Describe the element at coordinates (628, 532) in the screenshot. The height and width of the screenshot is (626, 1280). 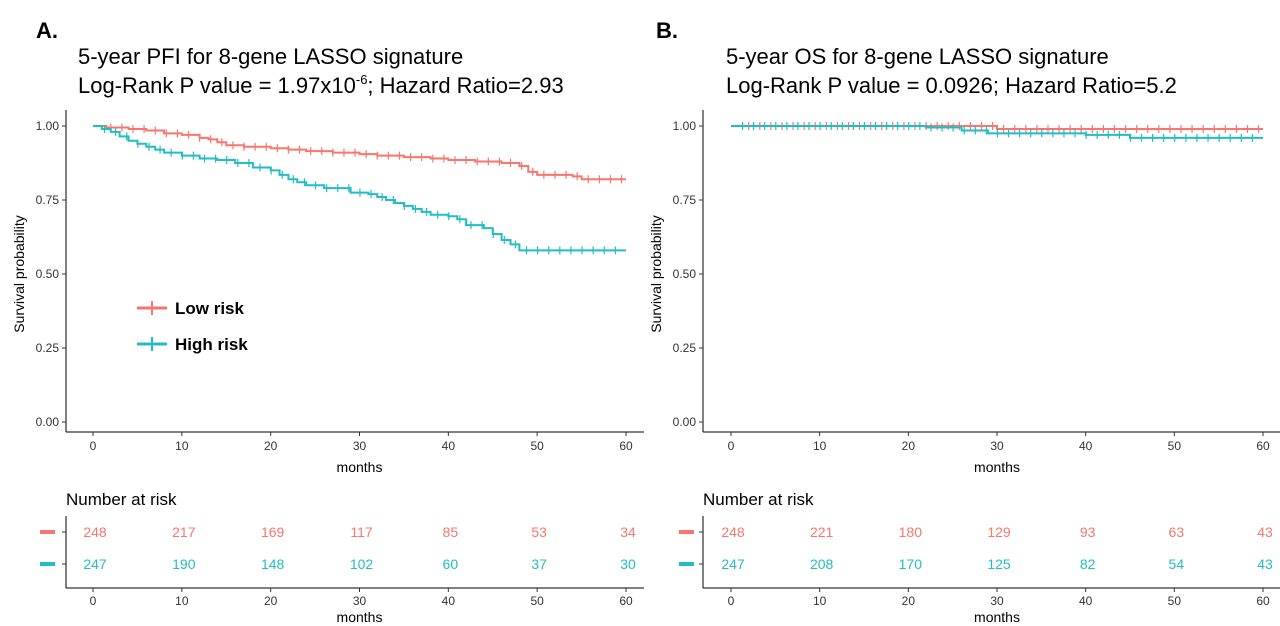
I see `risk-count: 34` at that location.